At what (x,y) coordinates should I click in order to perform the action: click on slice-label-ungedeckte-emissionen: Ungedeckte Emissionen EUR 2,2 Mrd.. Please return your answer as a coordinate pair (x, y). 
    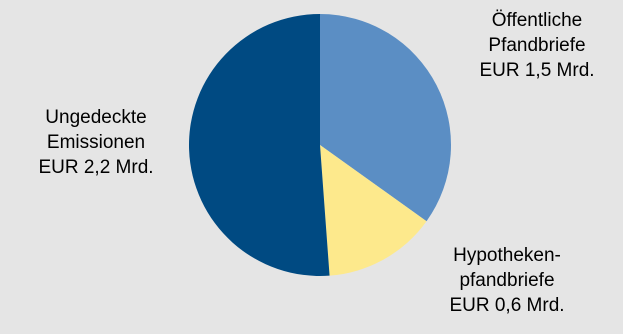
    Looking at the image, I should click on (96, 142).